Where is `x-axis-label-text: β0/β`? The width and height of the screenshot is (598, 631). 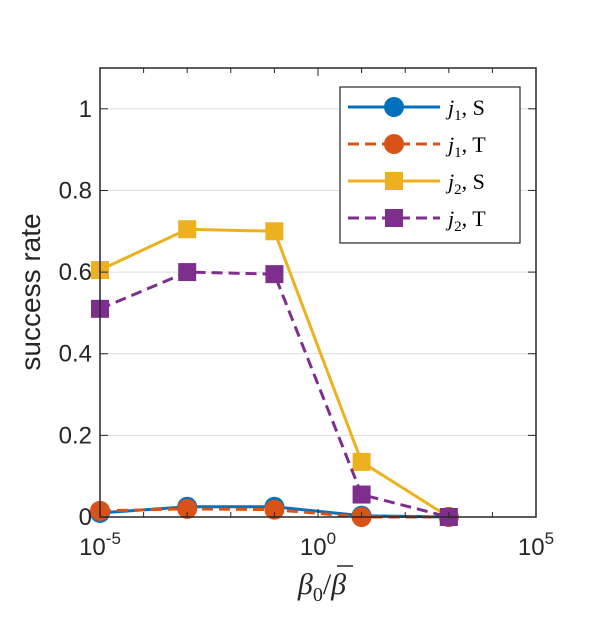 x-axis-label-text: β0/β is located at coordinates (321, 587).